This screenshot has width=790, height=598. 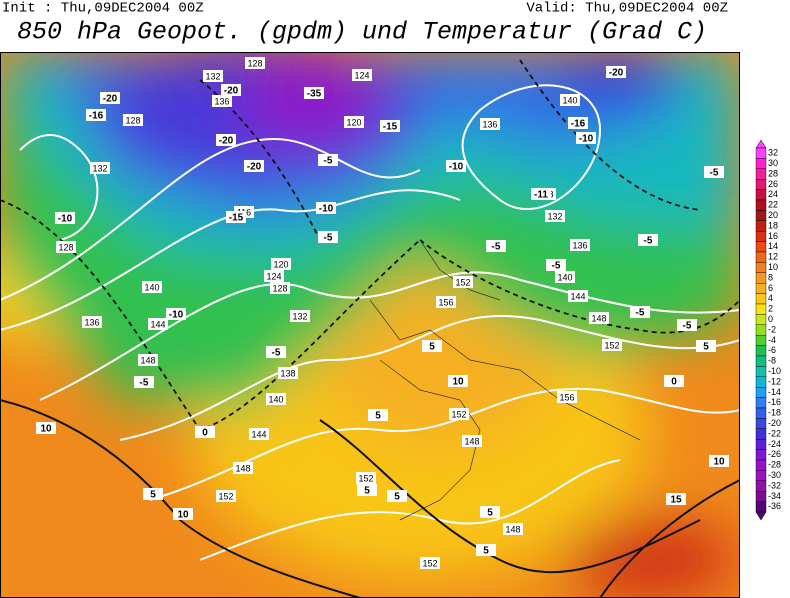 I want to click on colorbar-top-arrow, so click(x=761, y=144).